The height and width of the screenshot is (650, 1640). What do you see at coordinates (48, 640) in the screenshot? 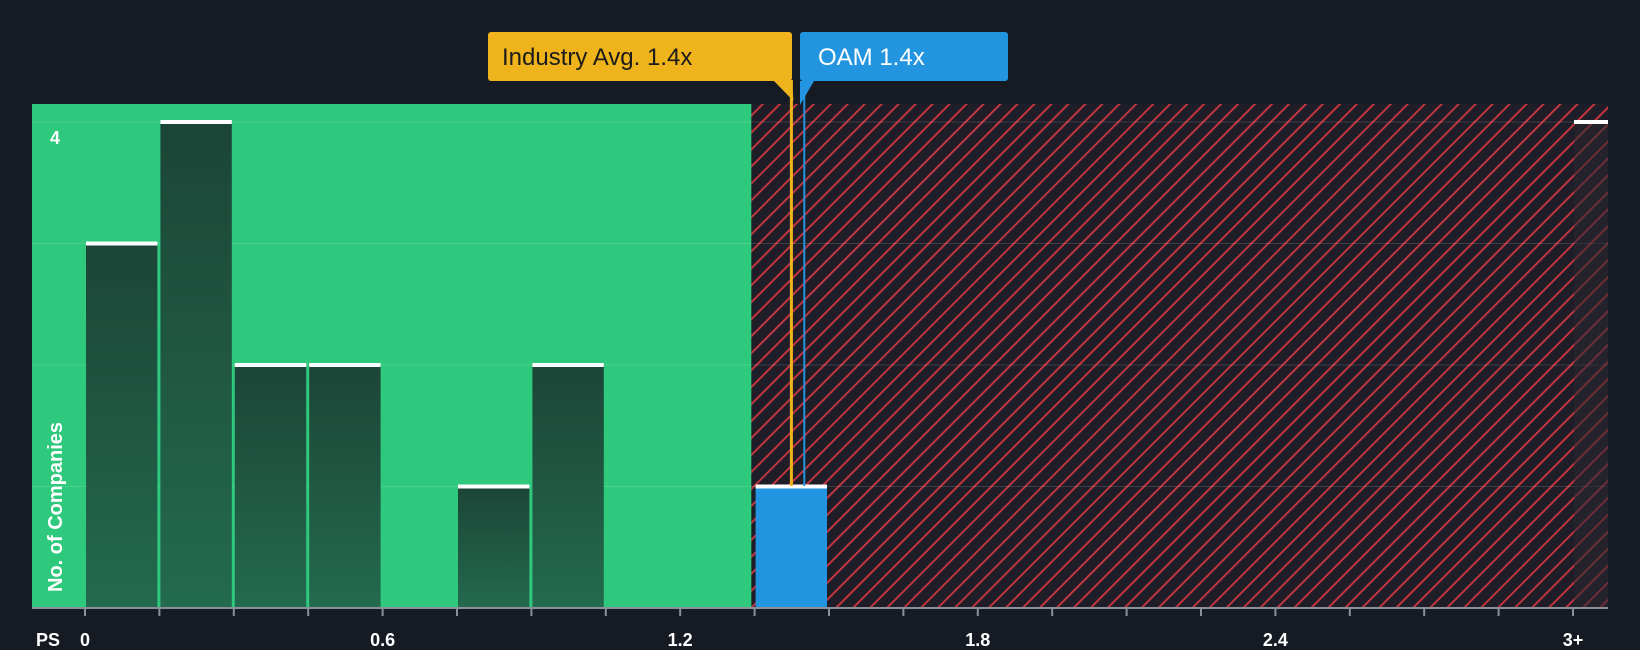
I see `x-axis-label: PS` at bounding box center [48, 640].